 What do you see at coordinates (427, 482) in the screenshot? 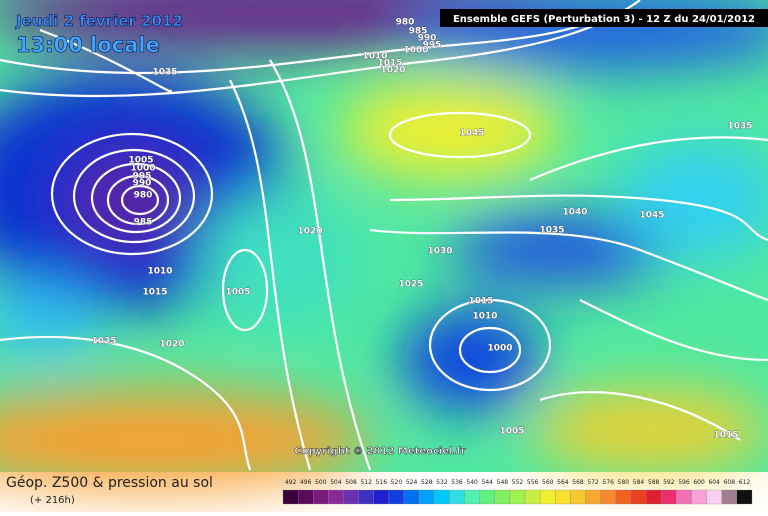
I see `scale-label: 528` at bounding box center [427, 482].